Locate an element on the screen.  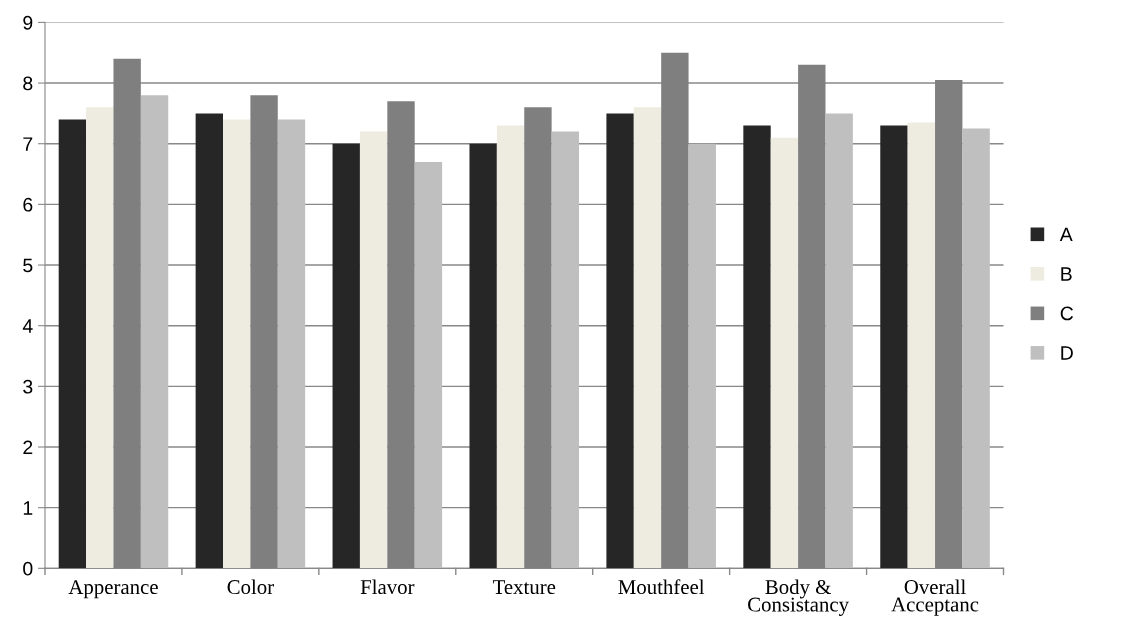
legend-label: A is located at coordinates (1066, 234).